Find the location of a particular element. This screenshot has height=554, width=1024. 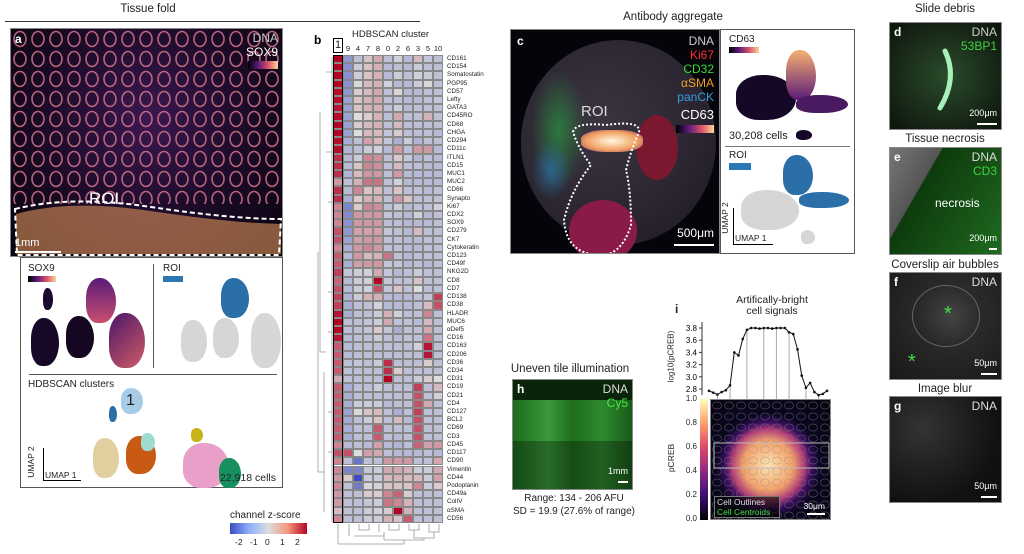

debris-fiber is located at coordinates (945, 79).